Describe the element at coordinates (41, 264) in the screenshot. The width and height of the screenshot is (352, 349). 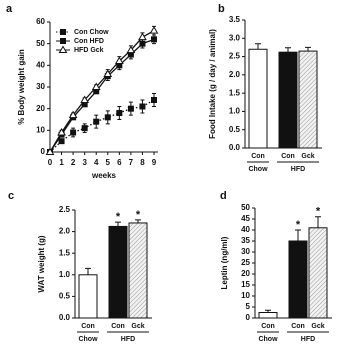
I see `y-axis-label: WAT weight (g)` at that location.